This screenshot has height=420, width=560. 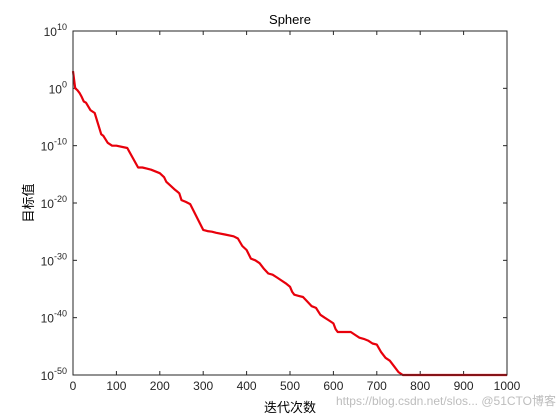 I want to click on chart-title: Sphere, so click(x=290, y=19).